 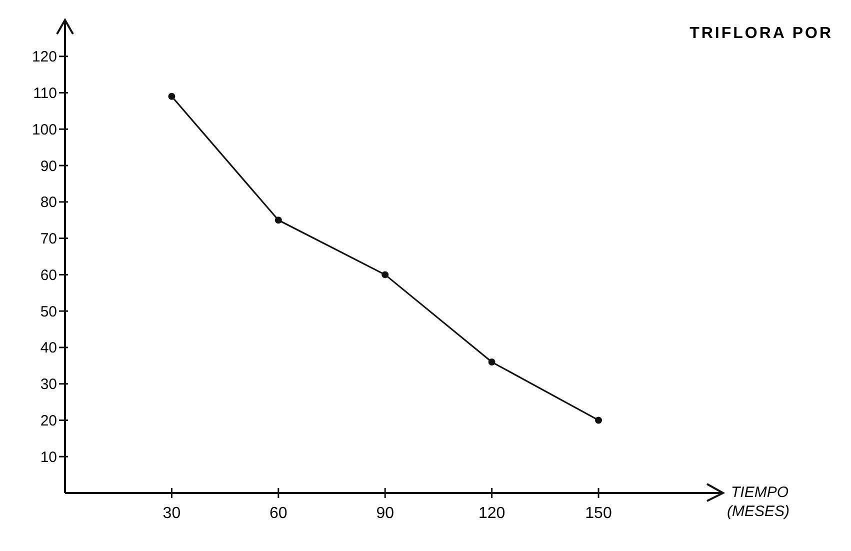 What do you see at coordinates (492, 513) in the screenshot?
I see `x-tick-label: 120` at bounding box center [492, 513].